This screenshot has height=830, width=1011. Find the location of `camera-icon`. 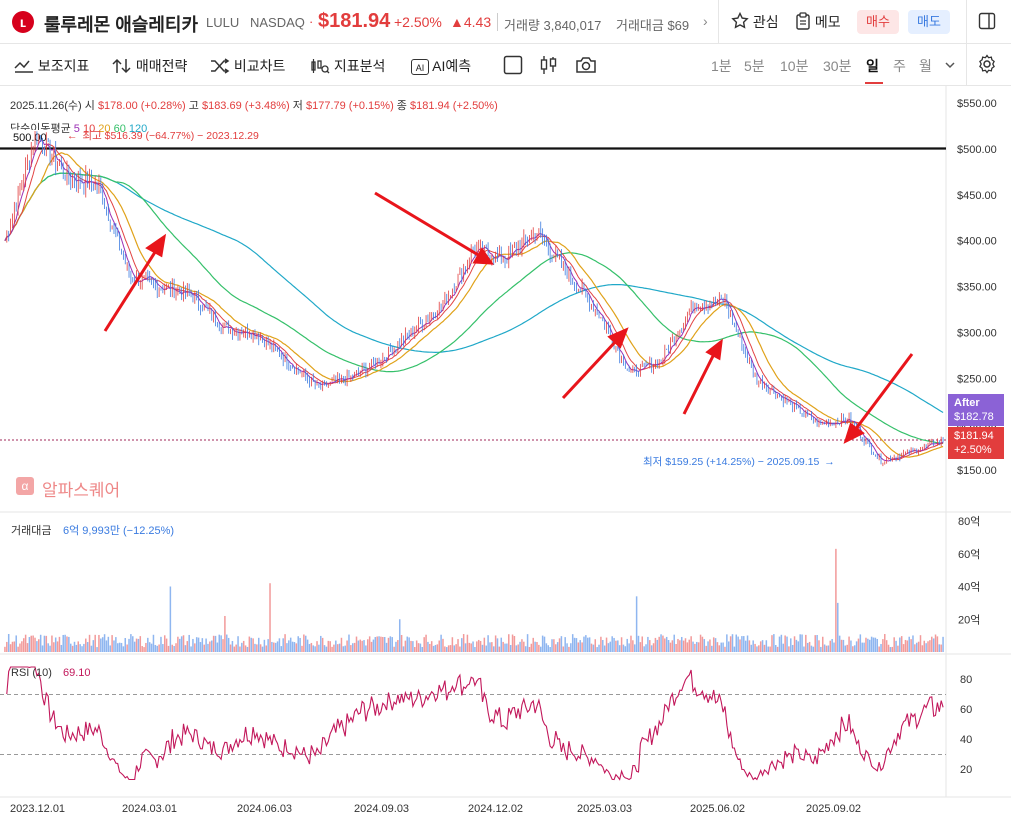

camera-icon is located at coordinates (586, 65).